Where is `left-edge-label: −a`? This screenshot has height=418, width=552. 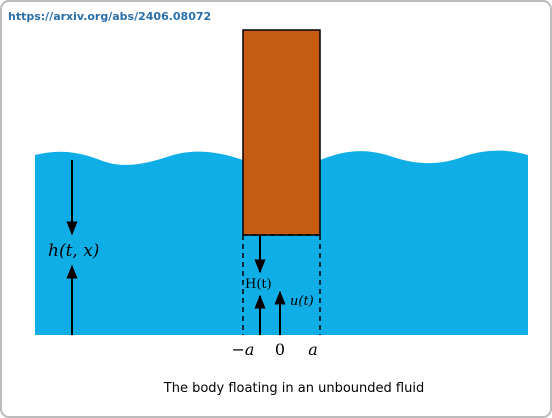 left-edge-label: −a is located at coordinates (243, 349).